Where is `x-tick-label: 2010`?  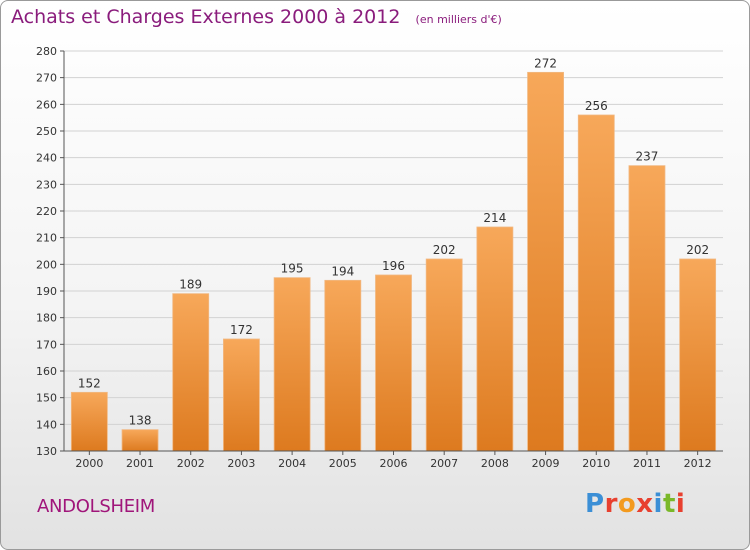
x-tick-label: 2010 is located at coordinates (596, 463).